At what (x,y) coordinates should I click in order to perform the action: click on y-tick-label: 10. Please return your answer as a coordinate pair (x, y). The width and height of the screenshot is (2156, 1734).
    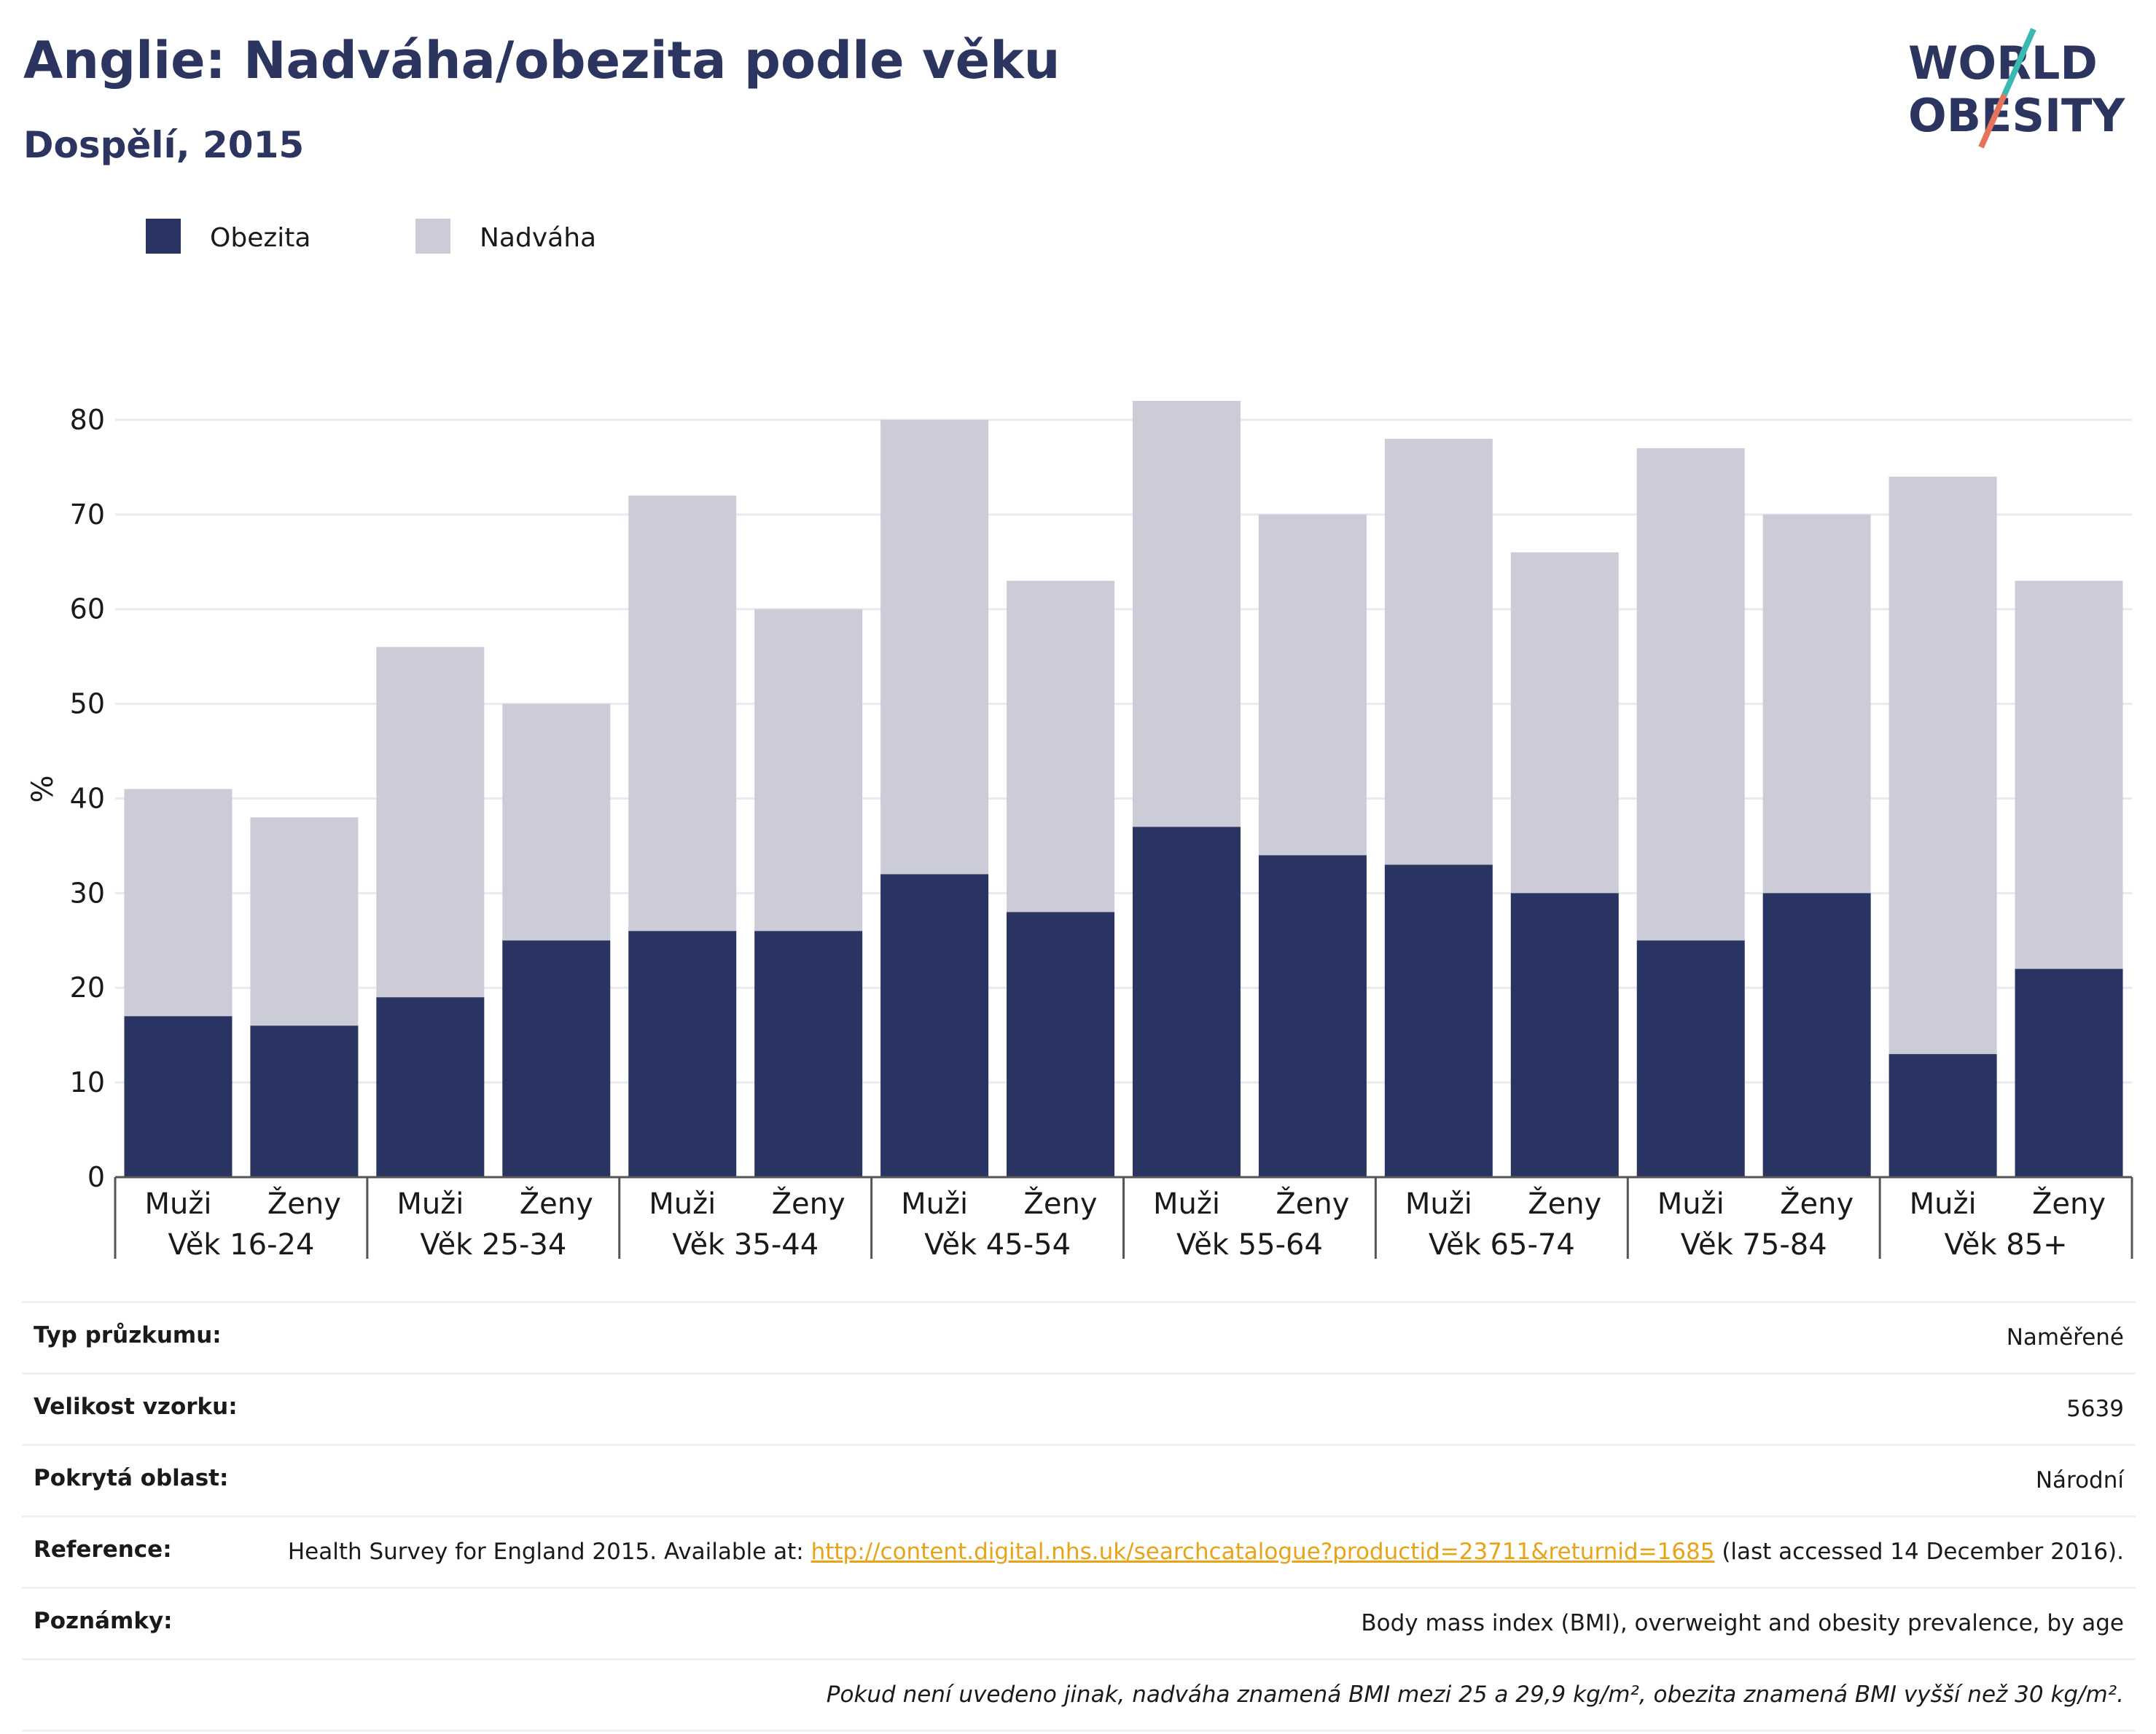
    Looking at the image, I should click on (87, 1082).